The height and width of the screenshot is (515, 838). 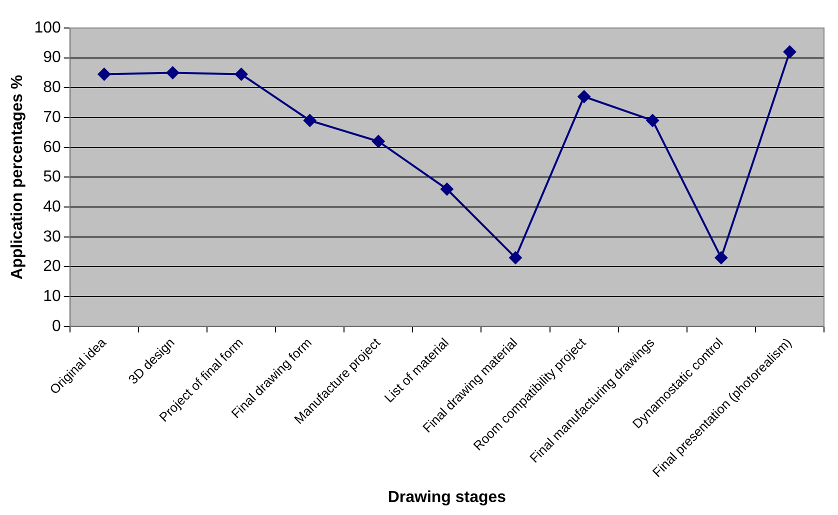 What do you see at coordinates (52, 296) in the screenshot?
I see `y-tick-label: 10` at bounding box center [52, 296].